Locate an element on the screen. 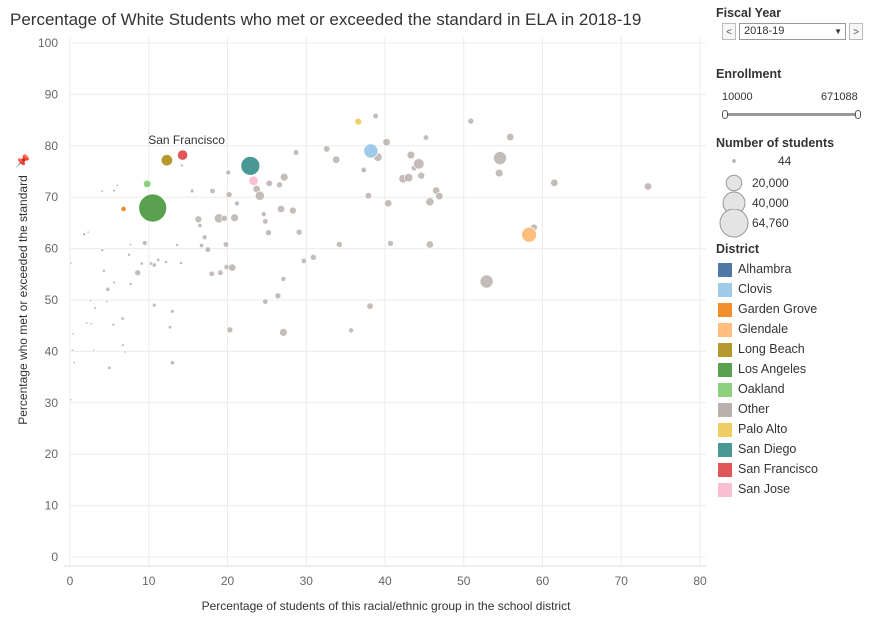 The image size is (878, 621). pin-icon: 📌 is located at coordinates (22, 161).